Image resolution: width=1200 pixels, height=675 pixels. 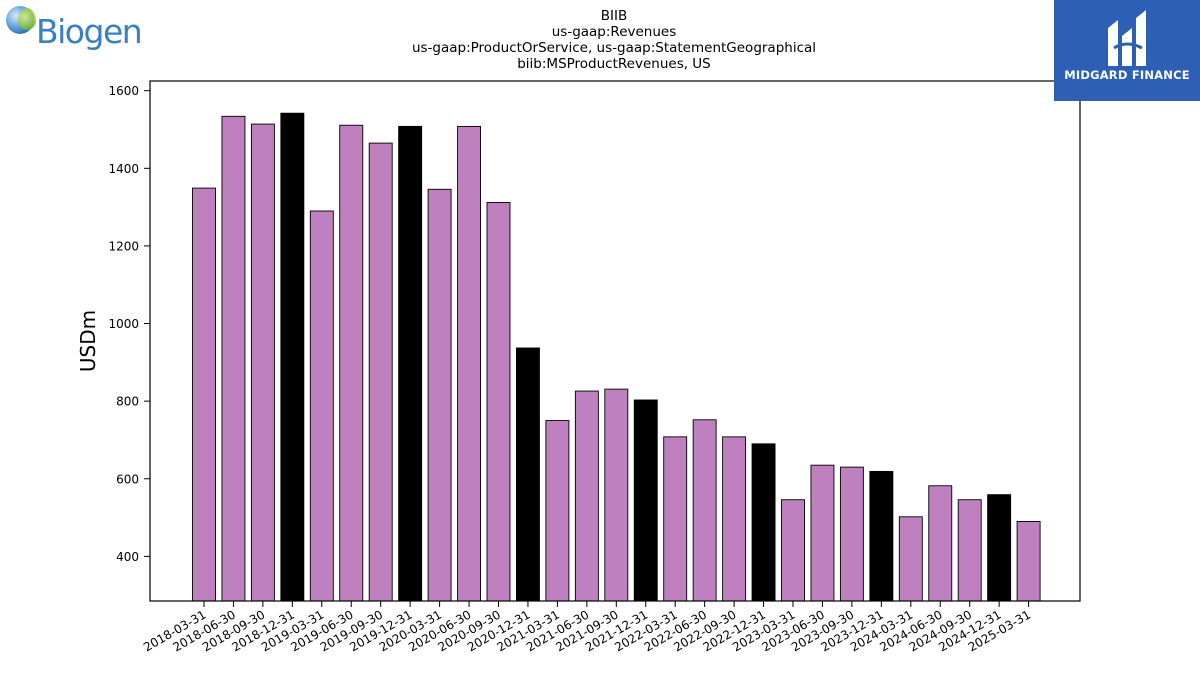 I want to click on biogen-wordmark: Biogen, so click(x=89, y=31).